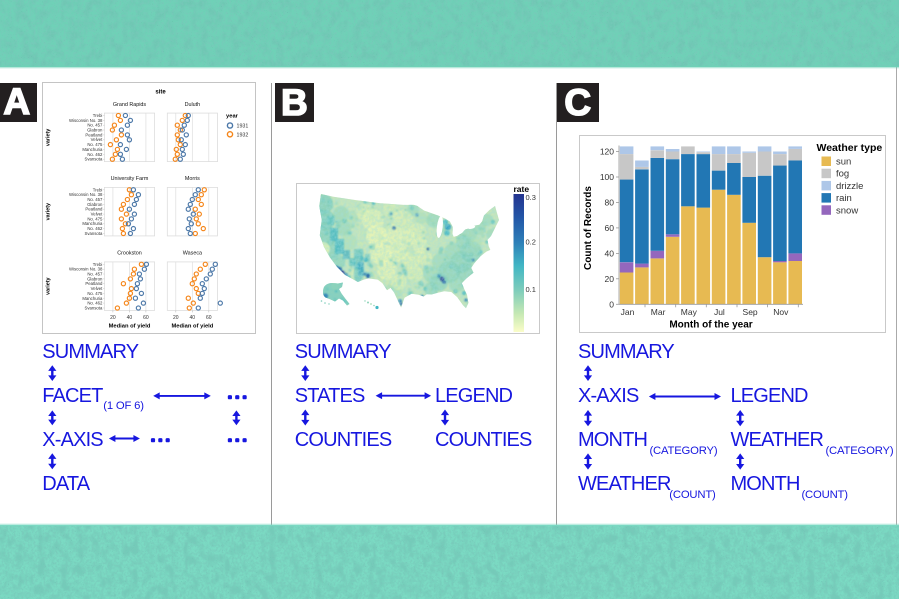 This screenshot has width=899, height=604. Describe the element at coordinates (607, 177) in the screenshot. I see `svg-text: 100` at that location.